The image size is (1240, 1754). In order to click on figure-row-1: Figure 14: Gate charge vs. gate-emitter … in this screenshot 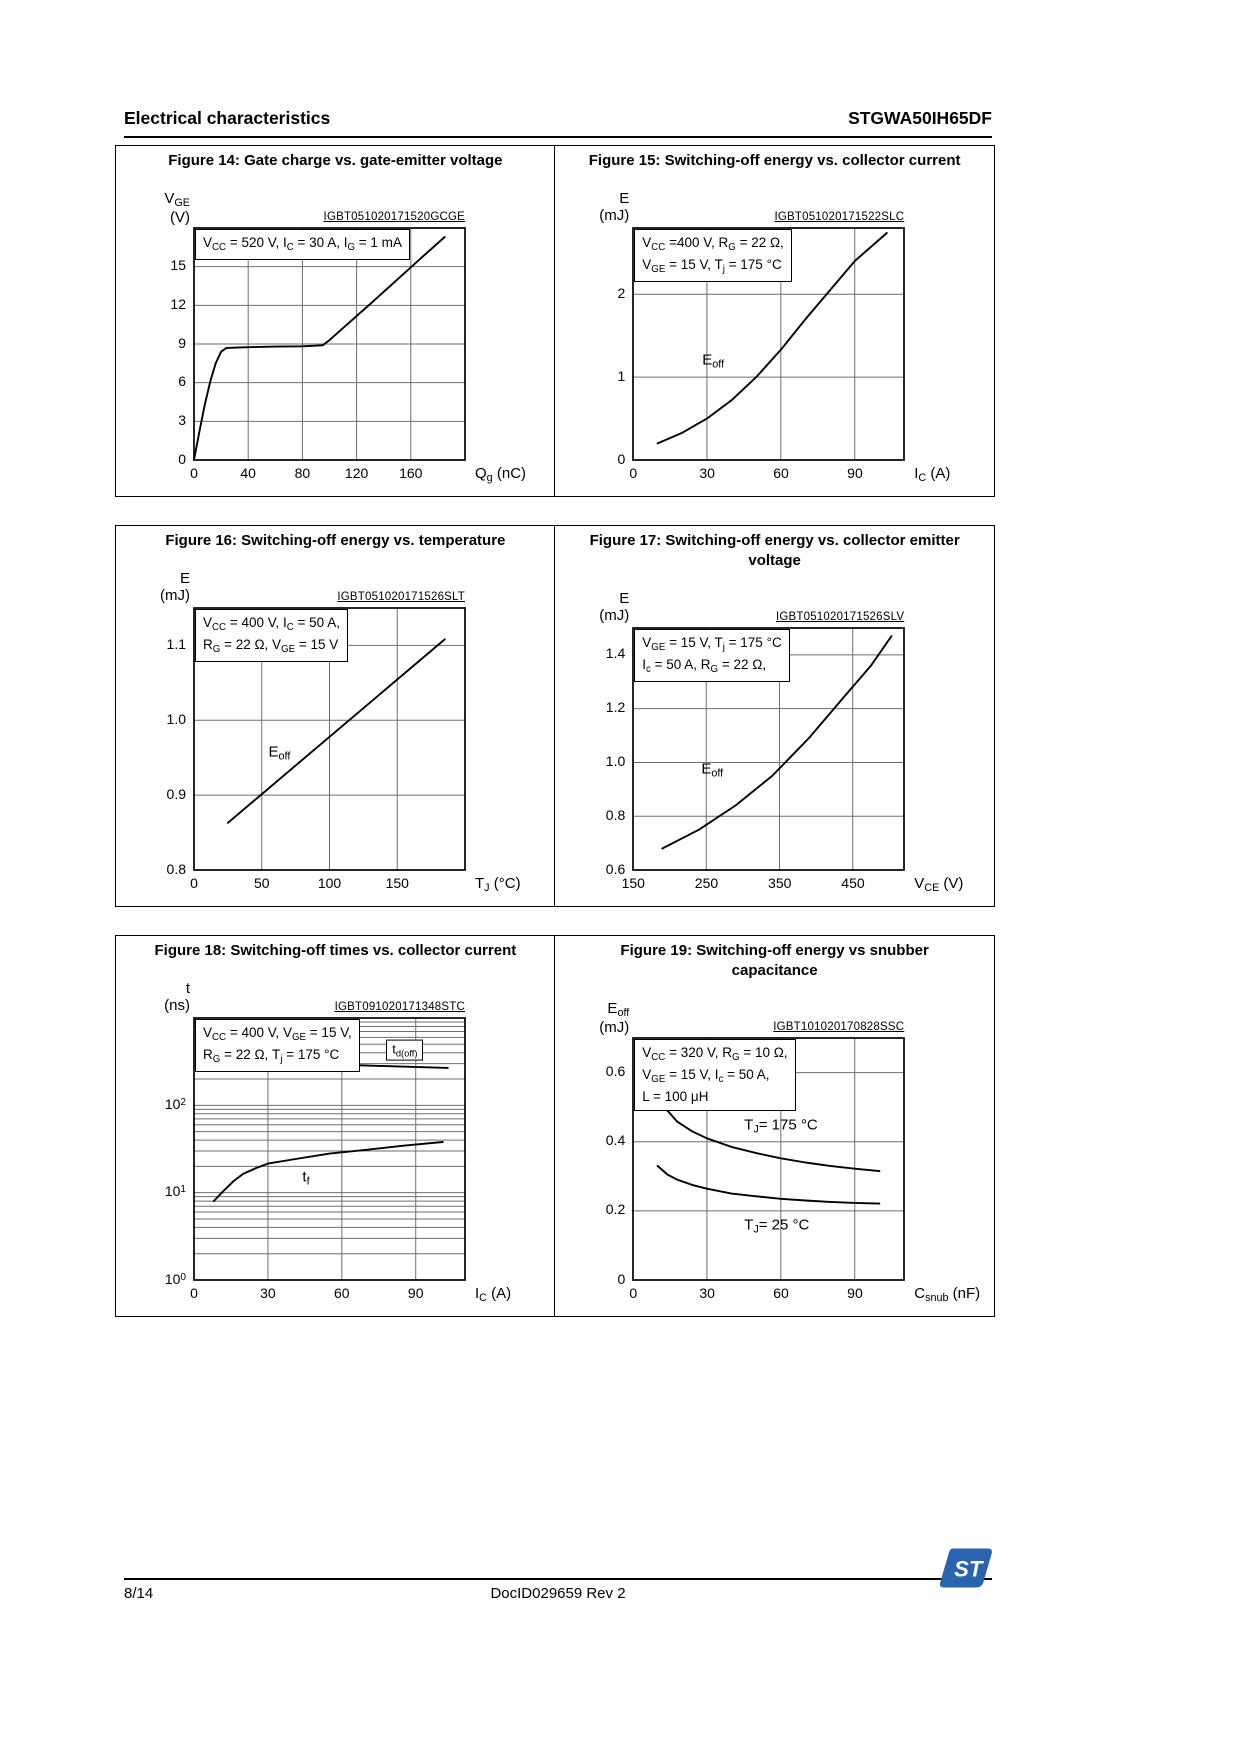, I will do `click(555, 321)`.